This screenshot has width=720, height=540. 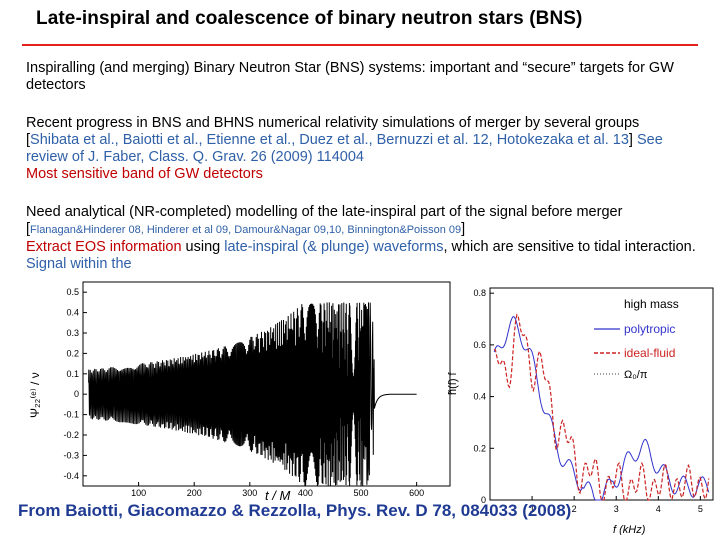 I want to click on waveform-y-tick-label: -0.4, so click(x=71, y=476).